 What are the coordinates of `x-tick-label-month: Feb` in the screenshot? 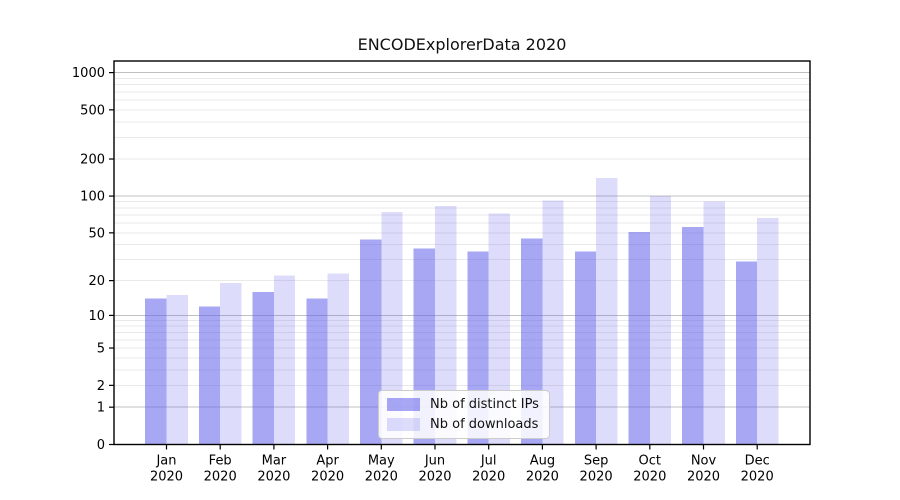 It's located at (220, 461).